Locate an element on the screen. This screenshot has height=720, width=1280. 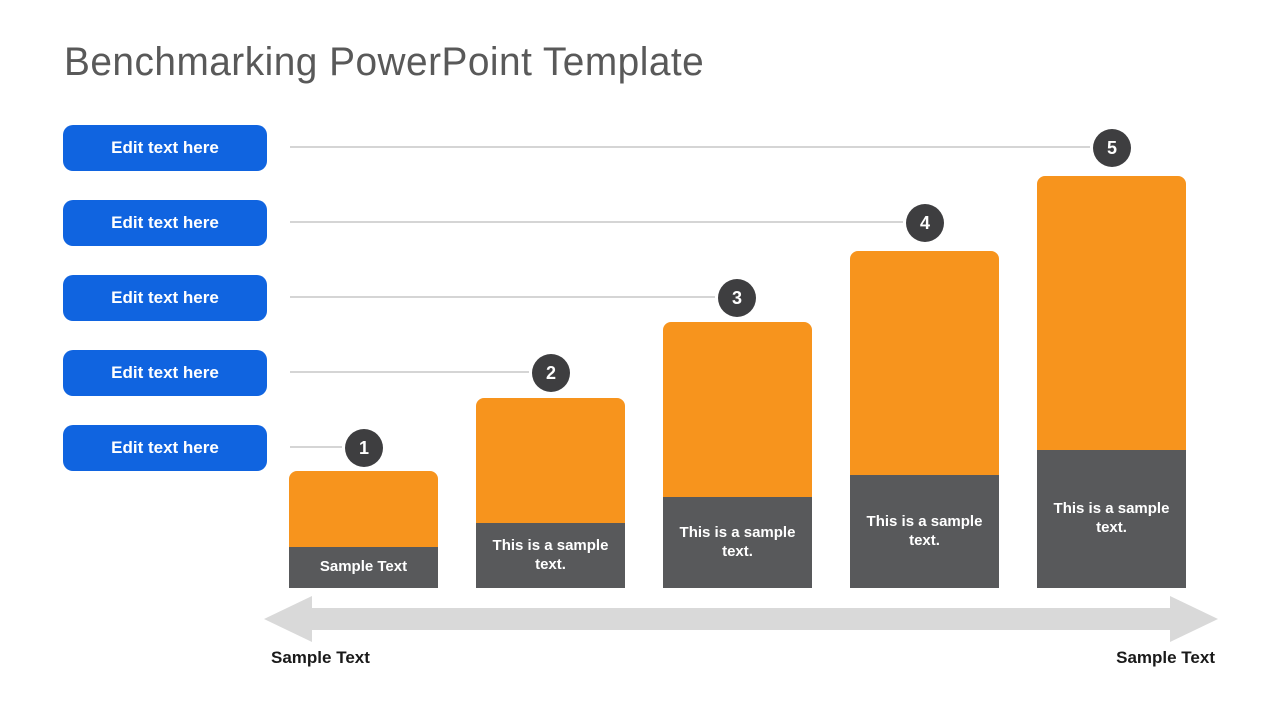
edit-text-button-3: Edit text here is located at coordinates (165, 298).